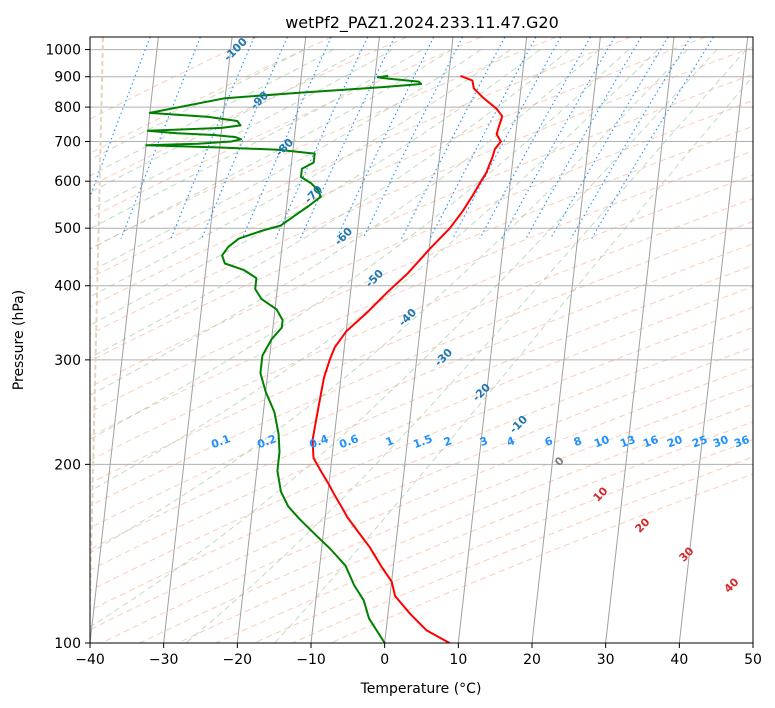 The width and height of the screenshot is (775, 708). What do you see at coordinates (220, 441) in the screenshot?
I see `mixing-ratio-label: 0.1` at bounding box center [220, 441].